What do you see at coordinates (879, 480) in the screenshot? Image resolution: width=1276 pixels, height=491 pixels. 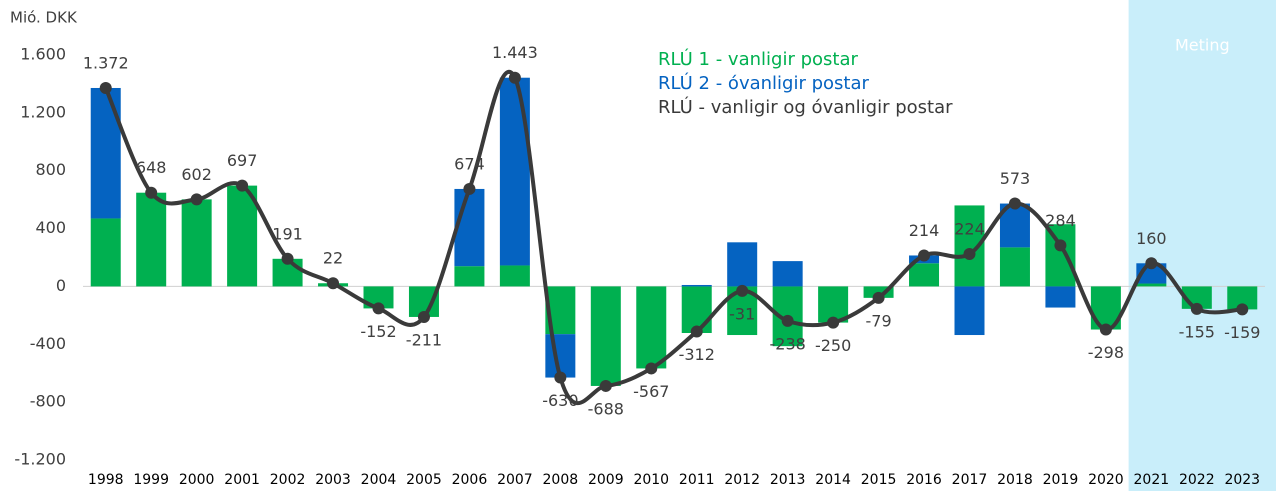 I see `x-tick-label: 2015` at bounding box center [879, 480].